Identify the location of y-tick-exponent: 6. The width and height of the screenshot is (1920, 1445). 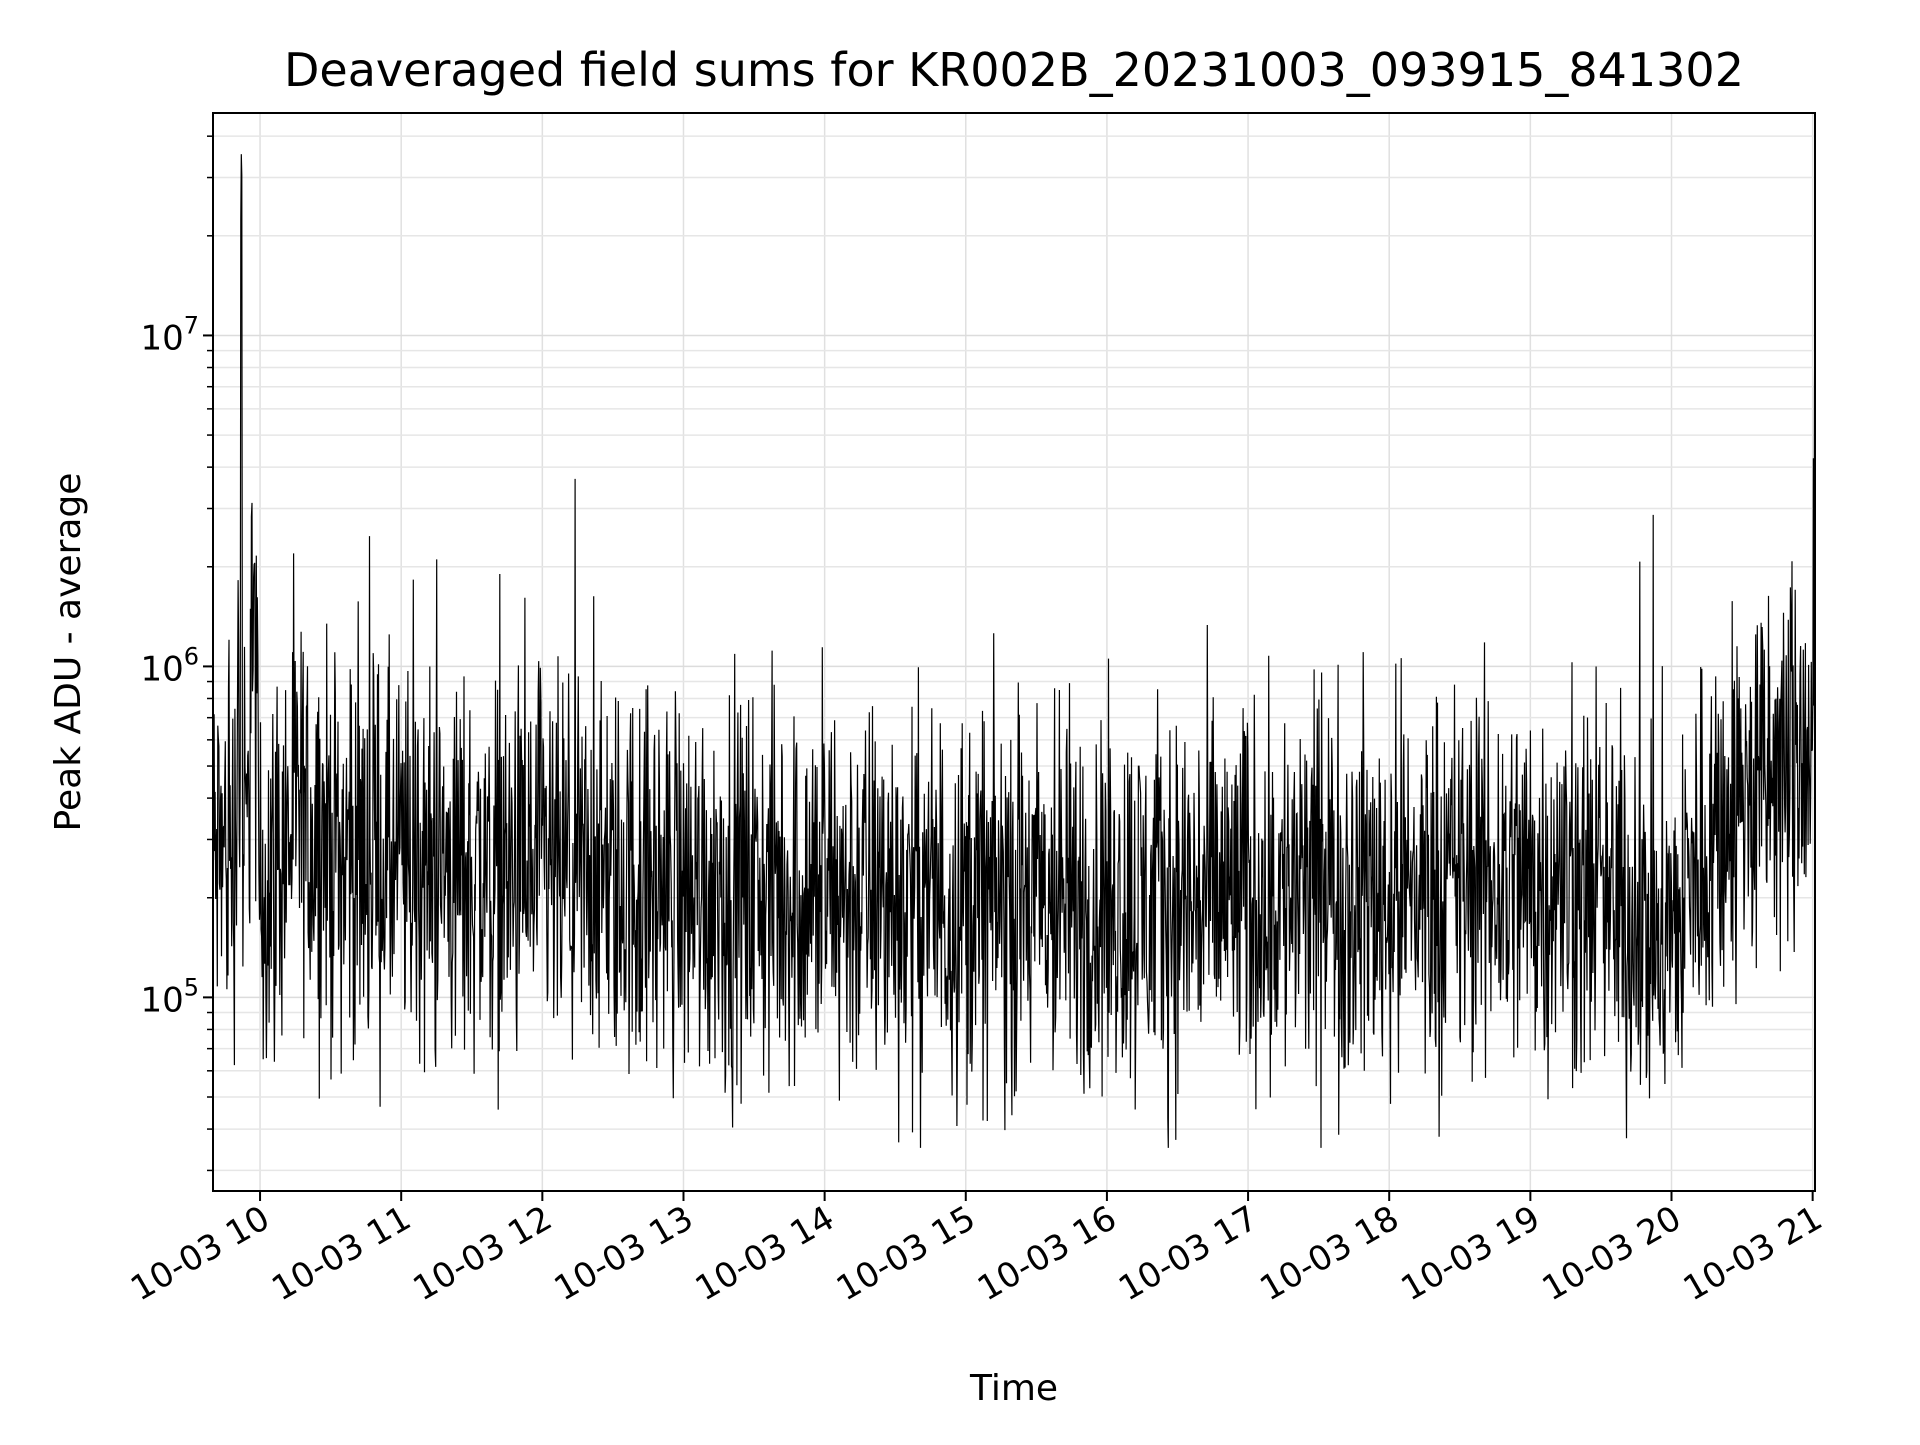
(191, 656).